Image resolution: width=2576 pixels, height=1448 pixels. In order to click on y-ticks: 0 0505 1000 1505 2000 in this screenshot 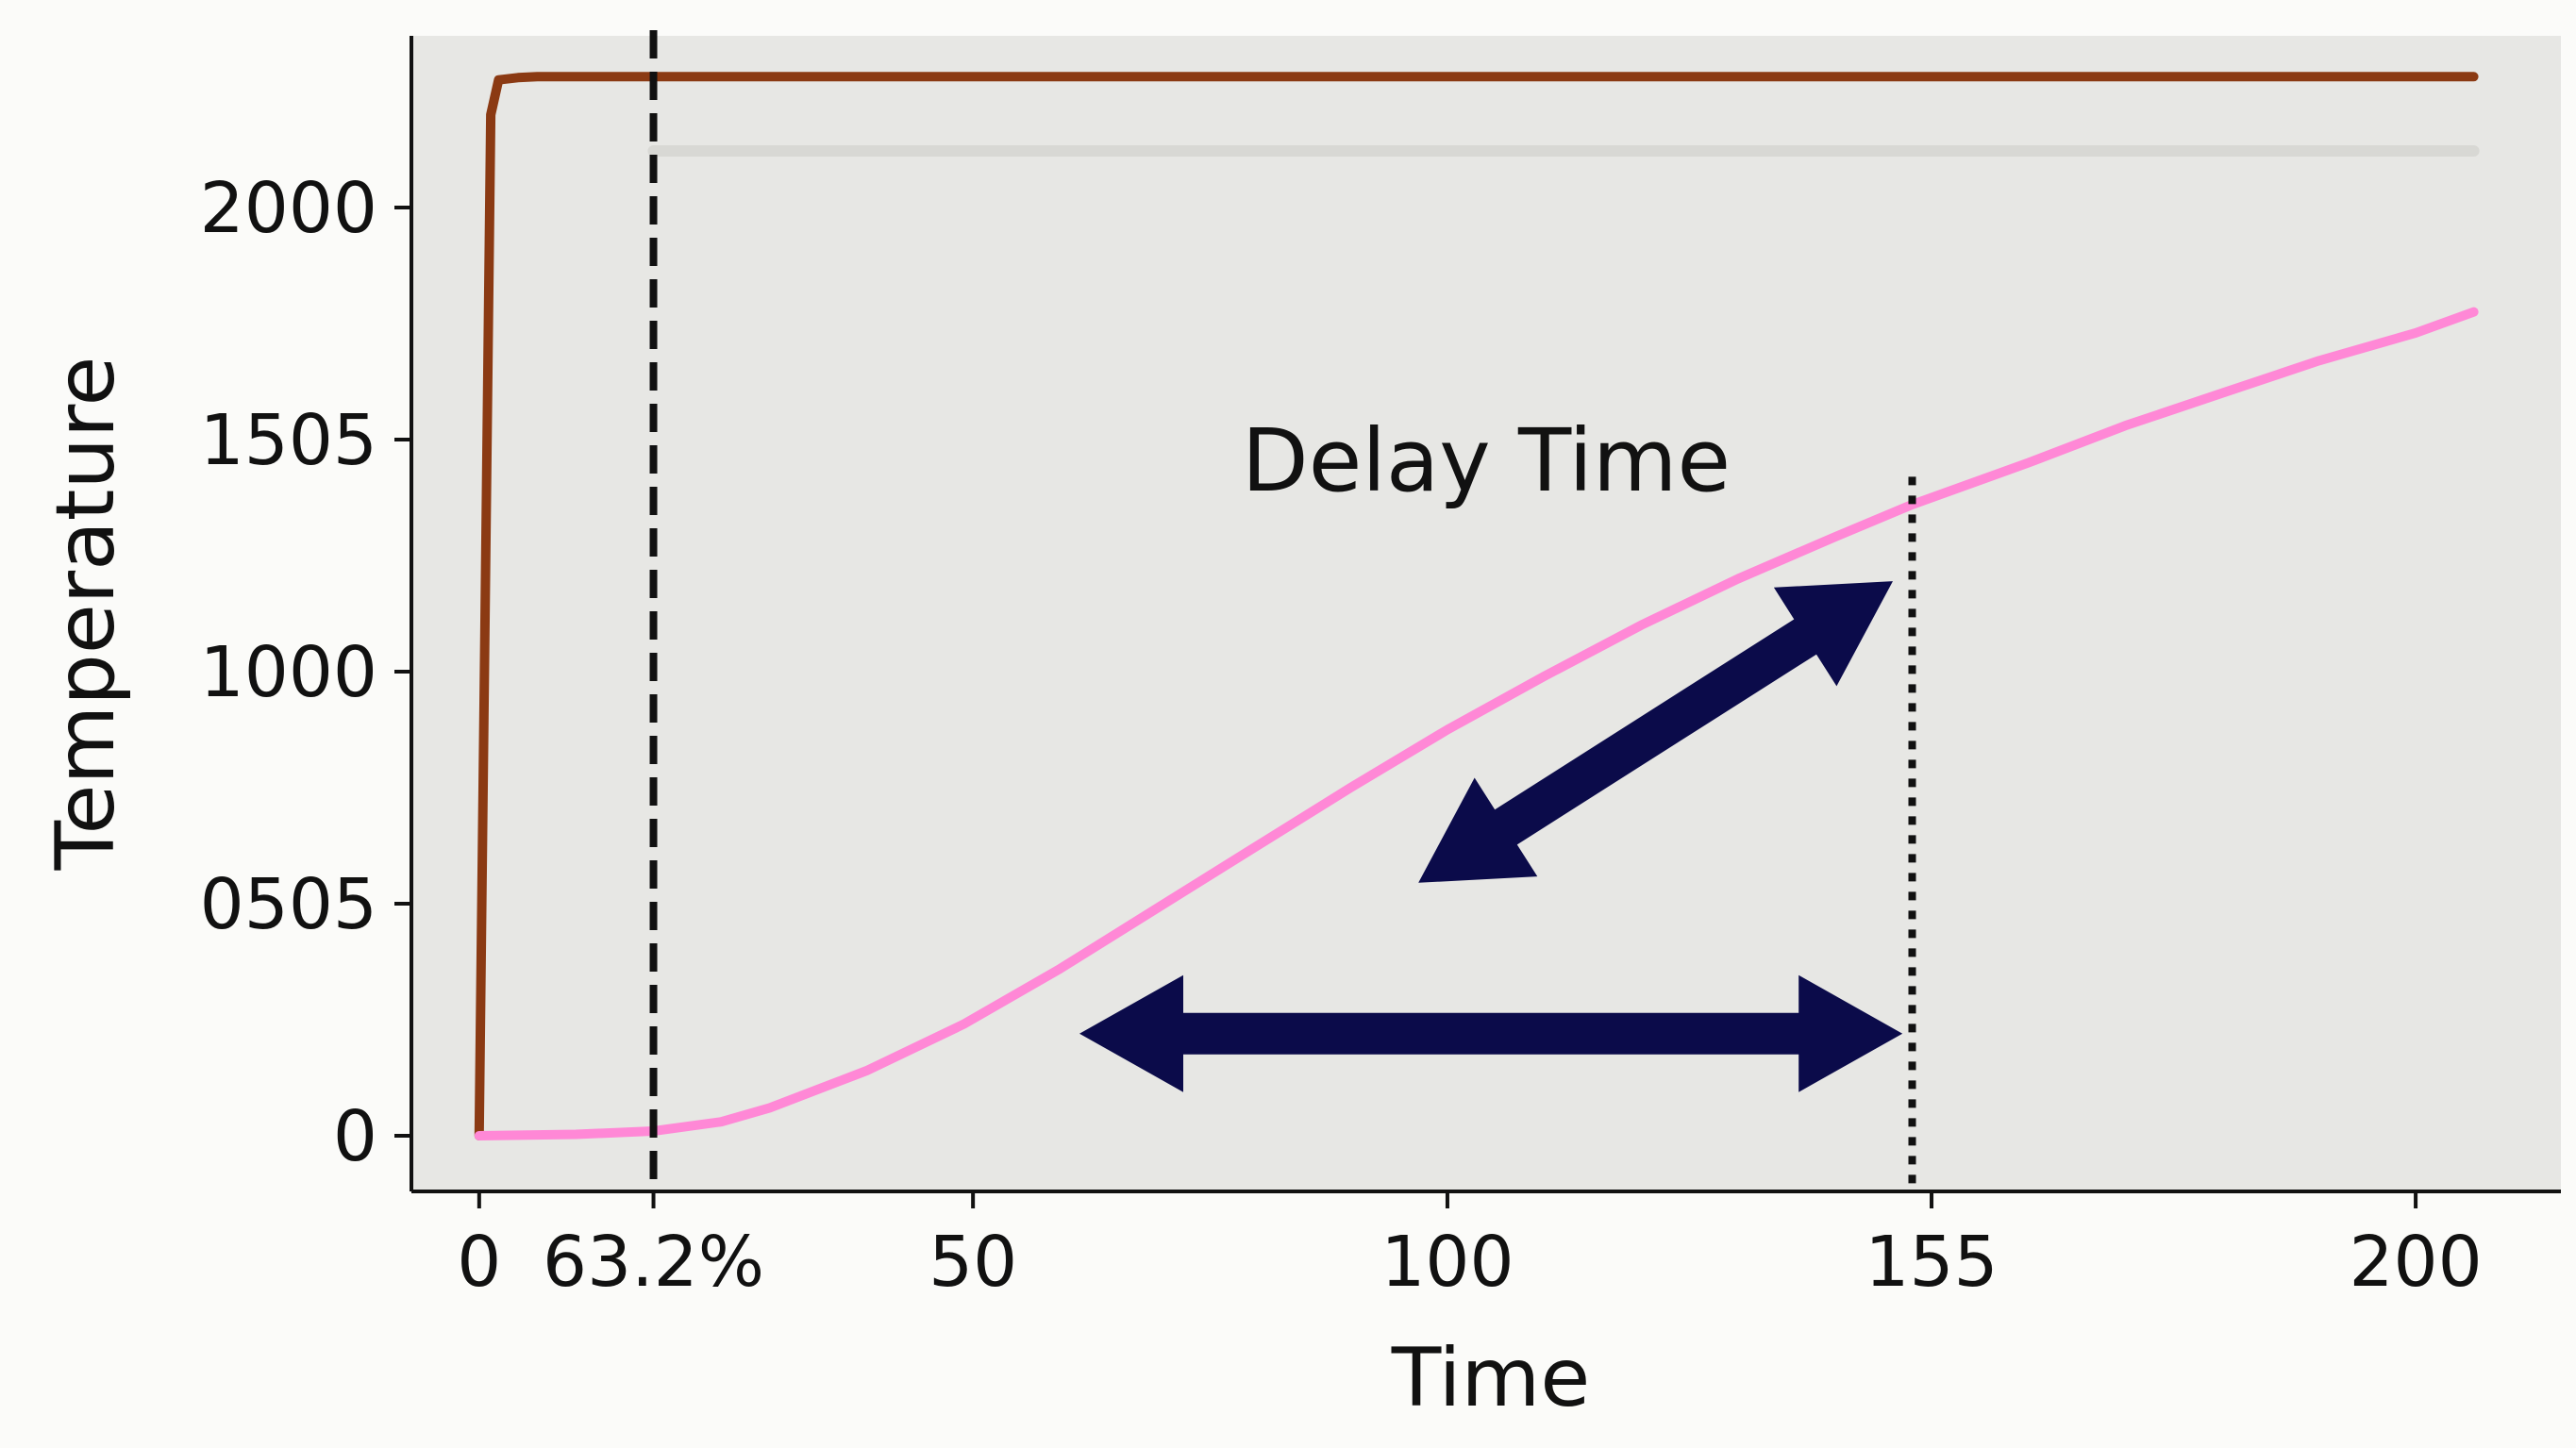, I will do `click(305, 672)`.